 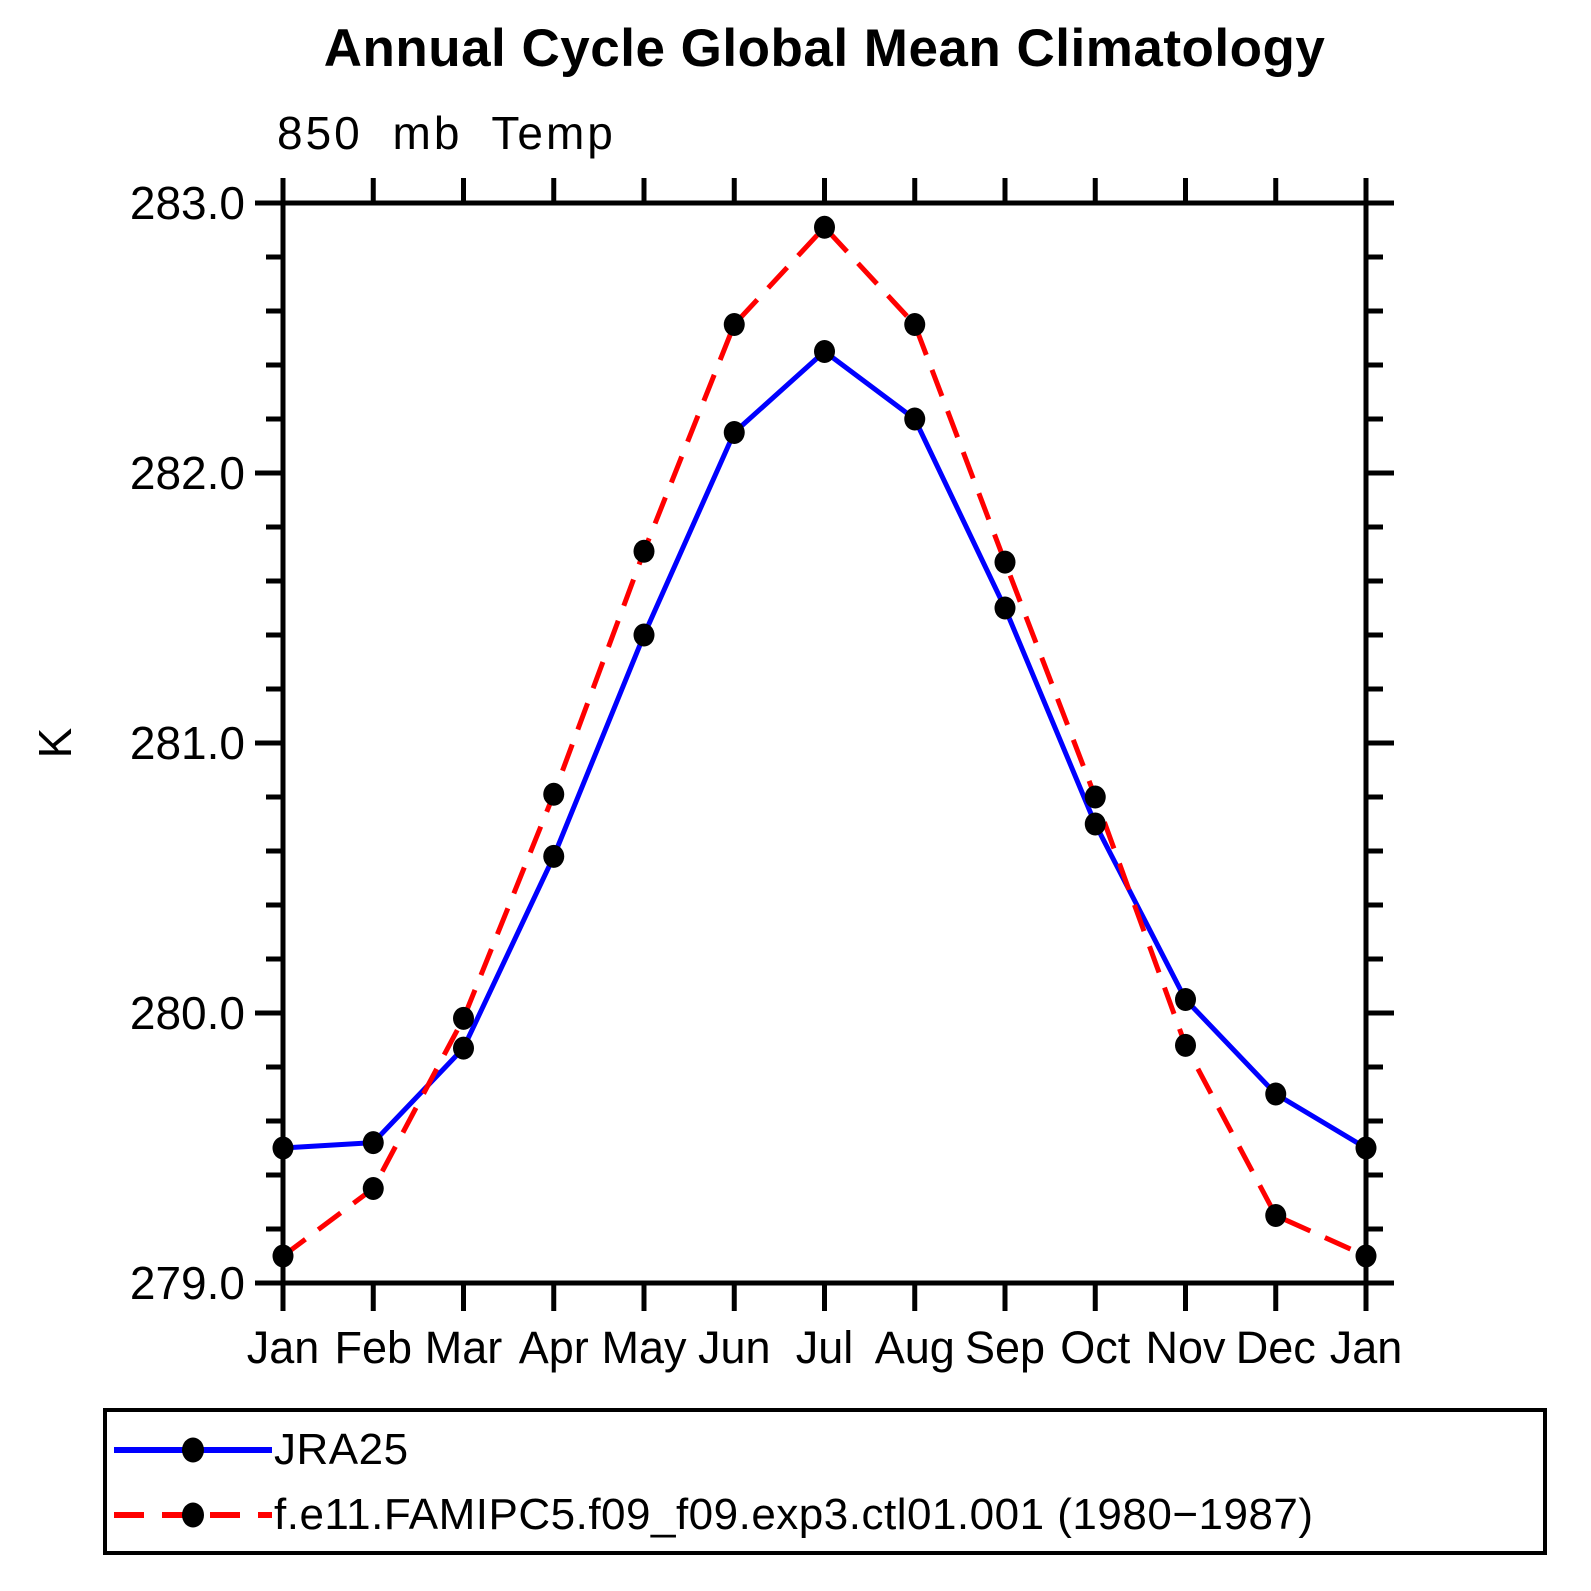 I want to click on chart-title: Annual Cycle Global Mean Climatology, so click(x=824, y=48).